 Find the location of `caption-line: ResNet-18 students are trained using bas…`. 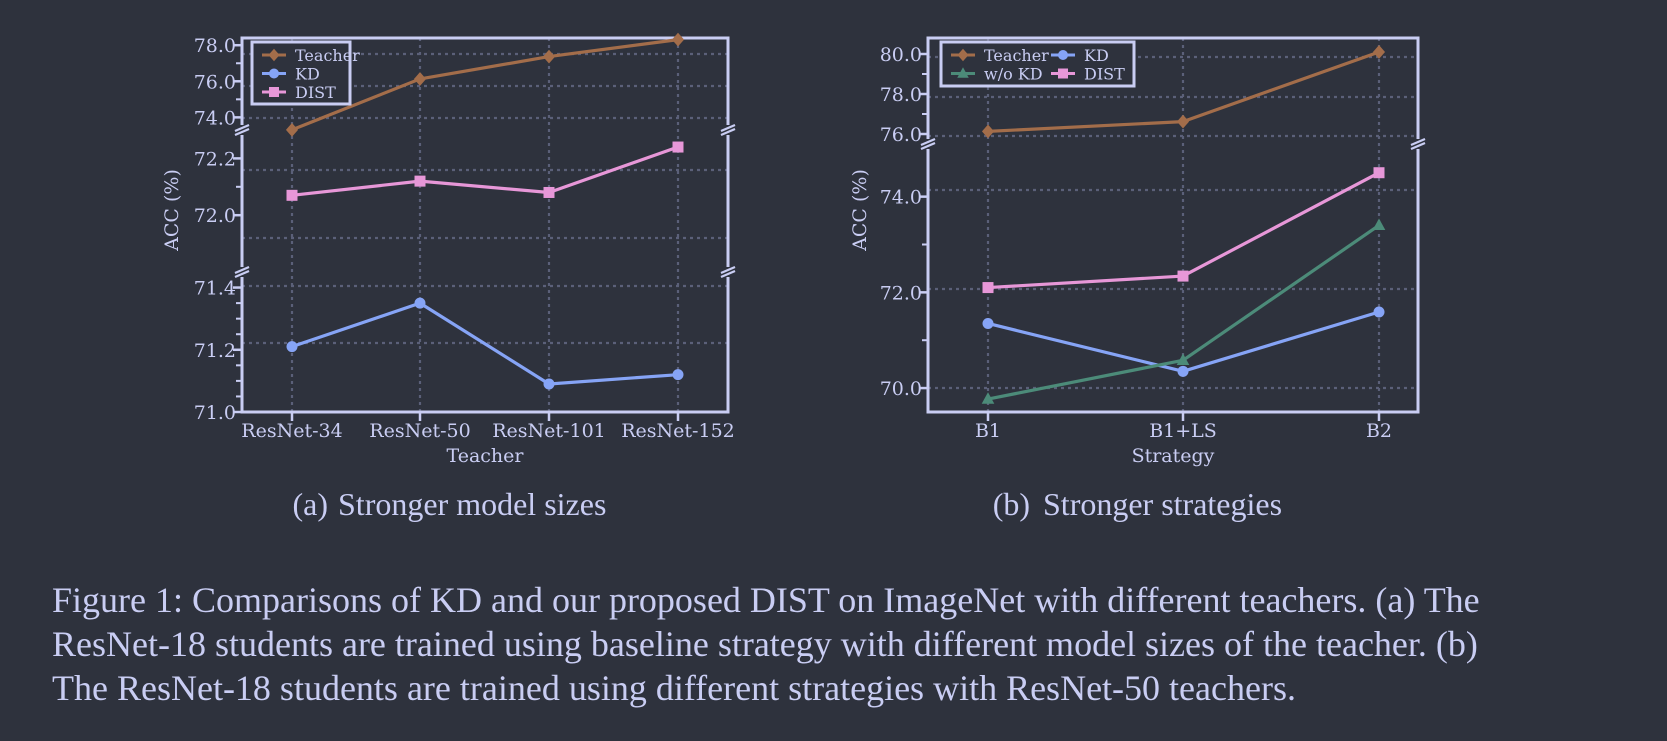

caption-line: ResNet-18 students are trained using bas… is located at coordinates (765, 644).